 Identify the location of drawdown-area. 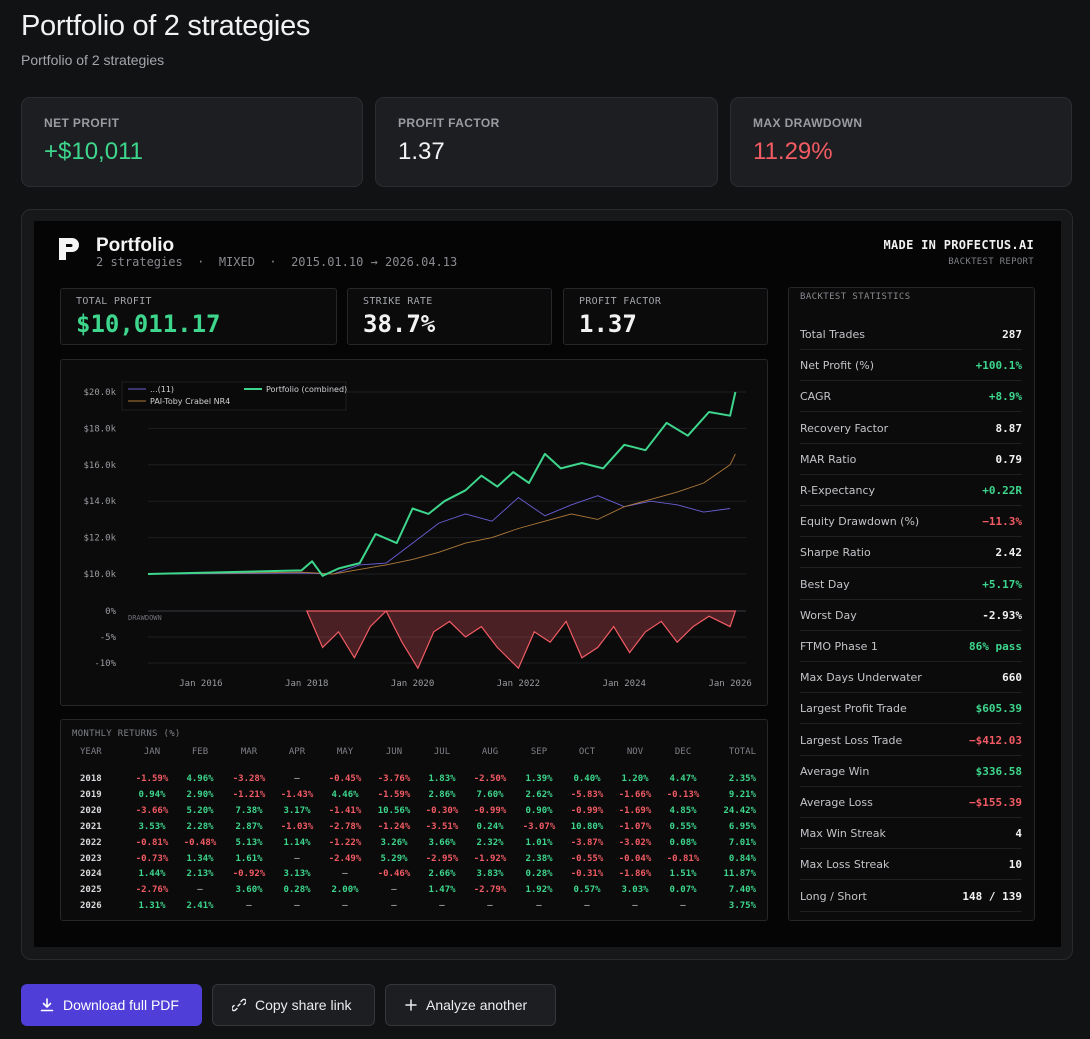
(521, 639).